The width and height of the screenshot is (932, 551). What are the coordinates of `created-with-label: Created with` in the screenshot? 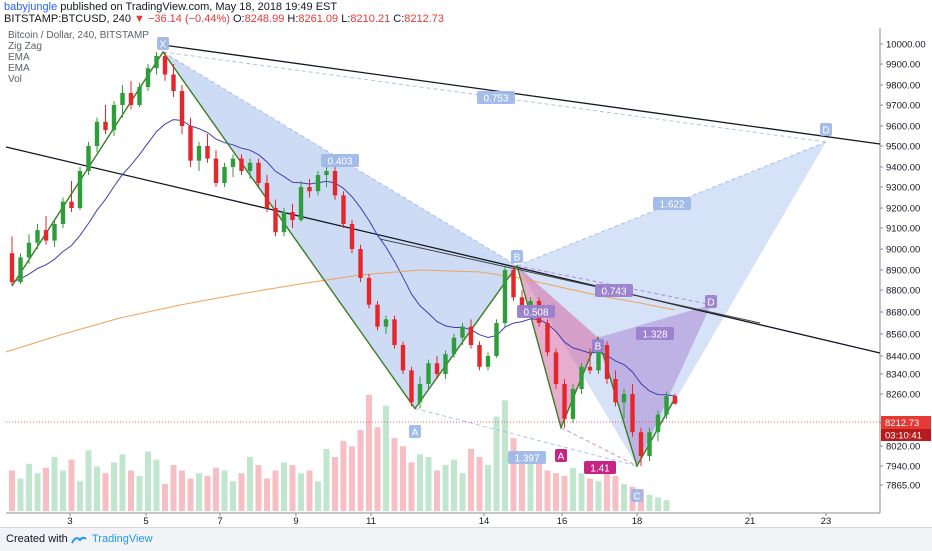 It's located at (37, 539).